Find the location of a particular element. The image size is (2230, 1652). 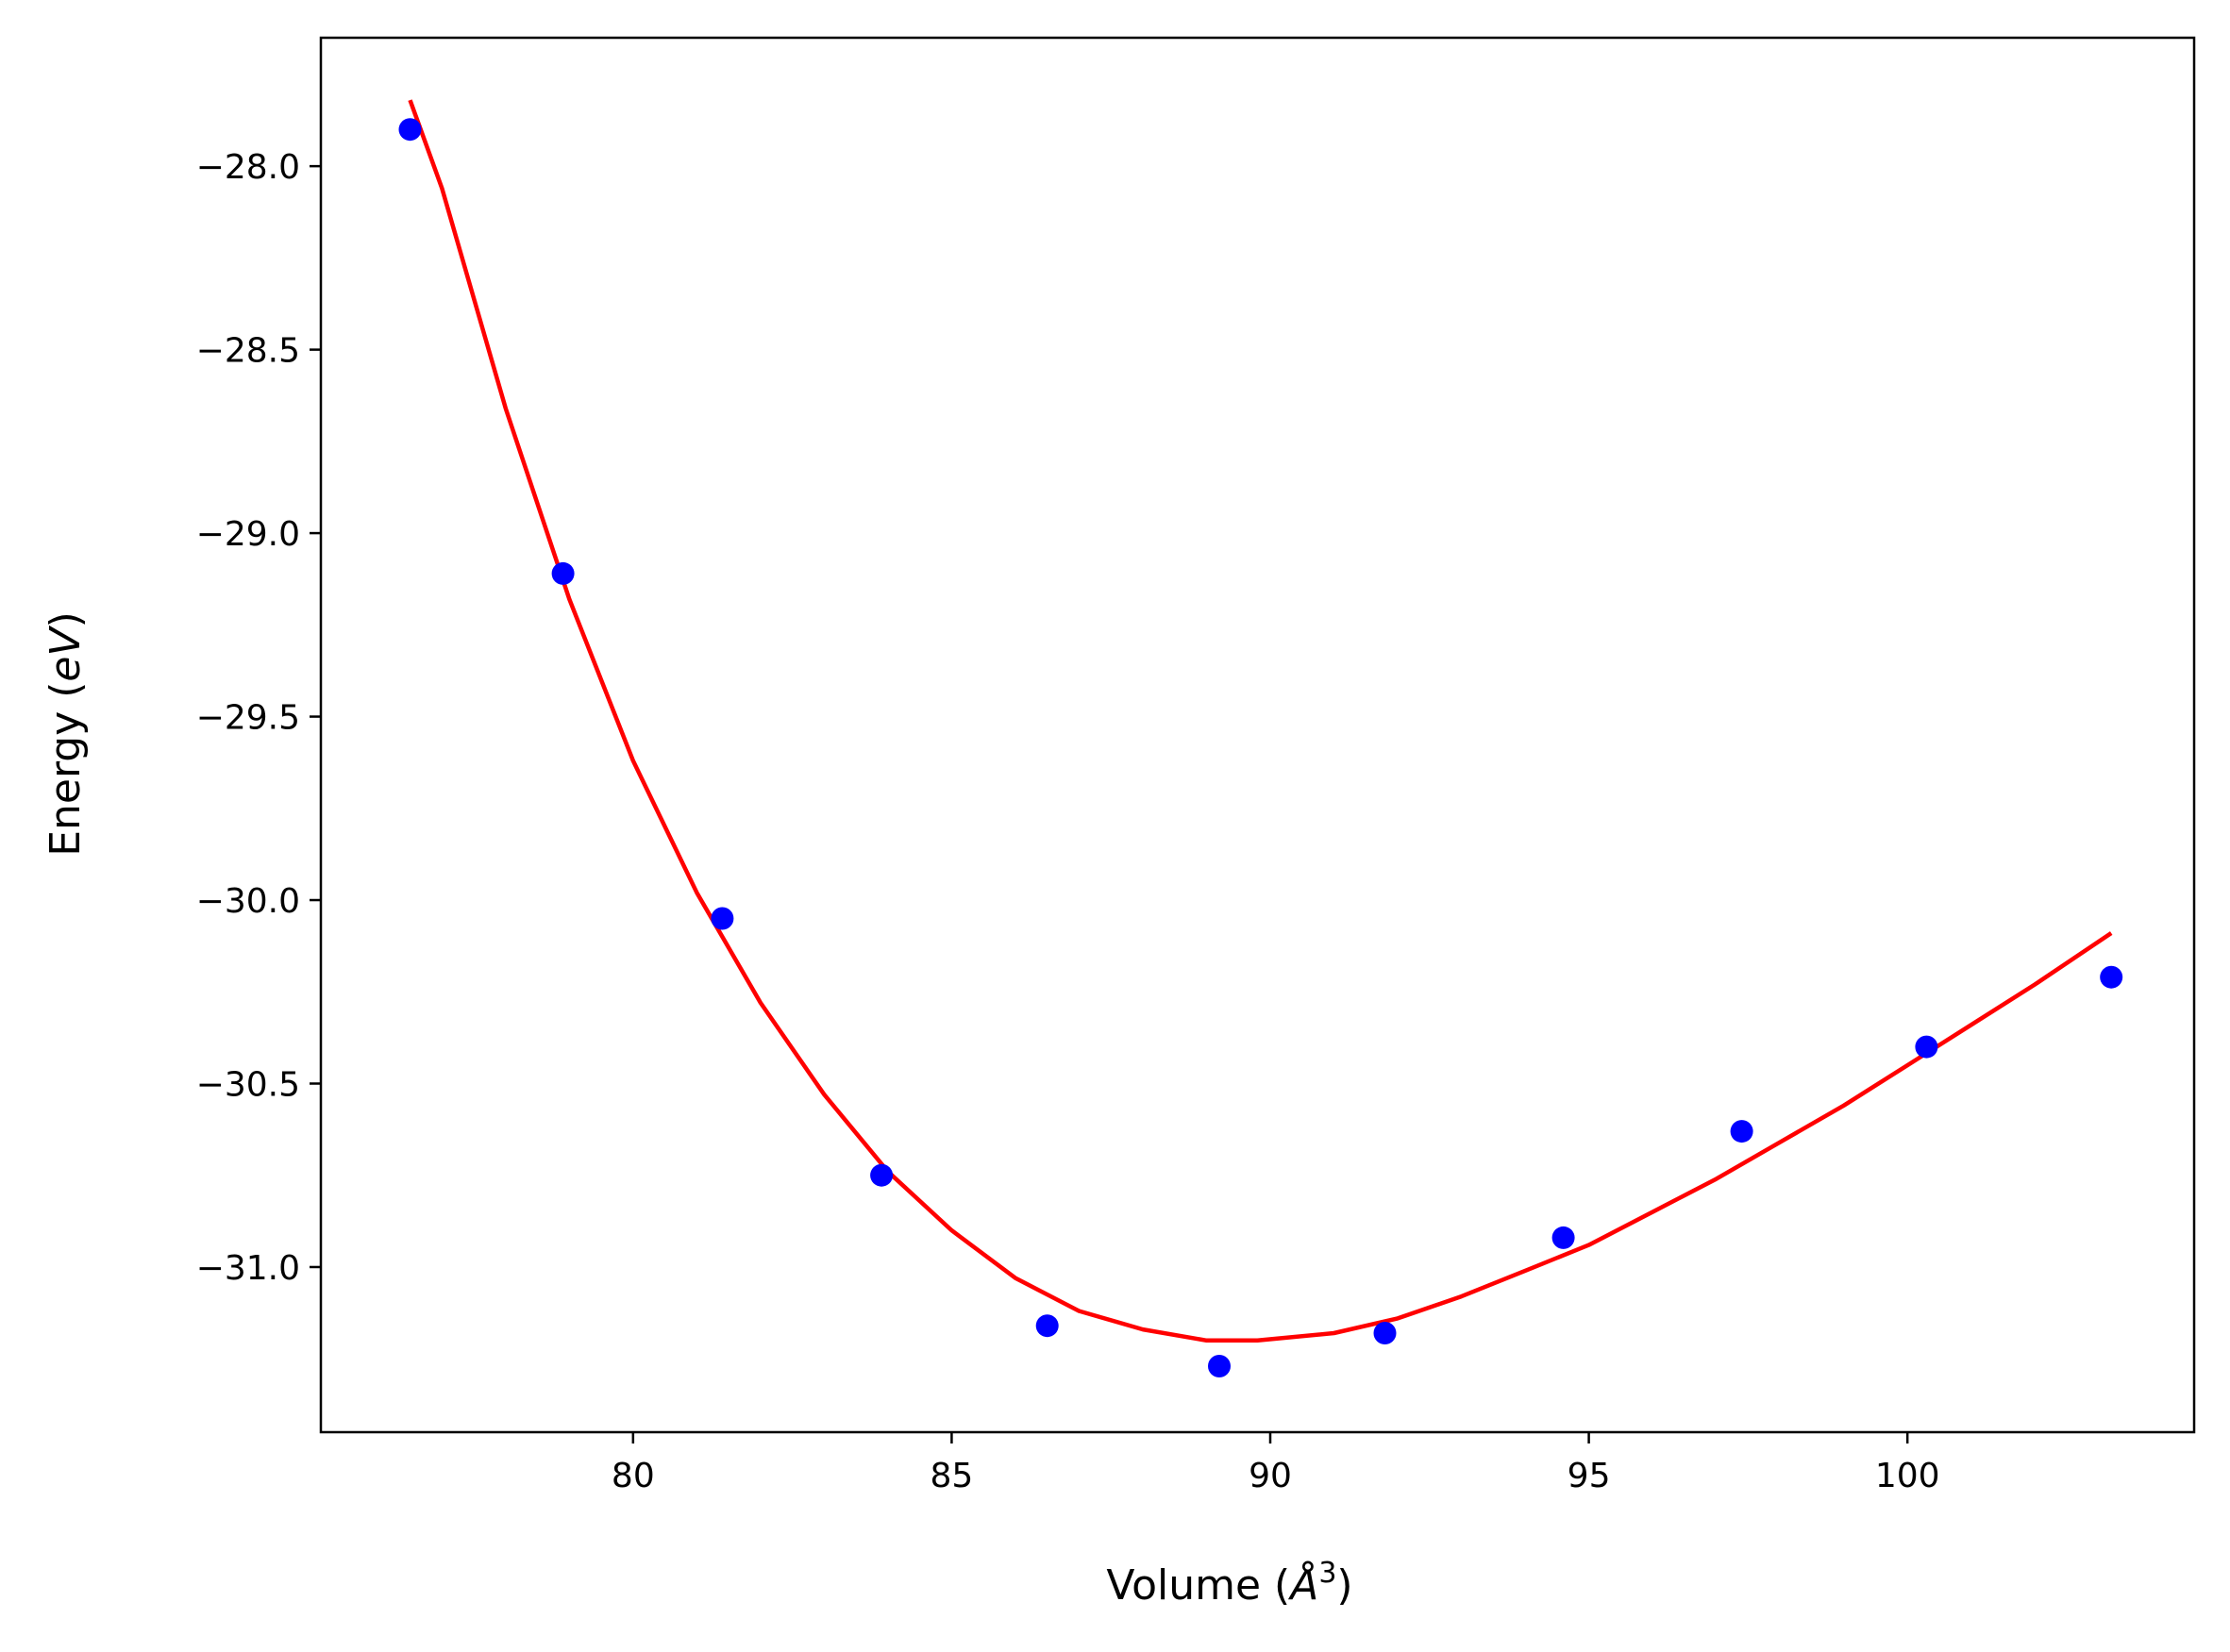

y-axis-ticks: −28.0 −28.5 −29.0 −29.5 −30.0 −30.5 −31.0 is located at coordinates (258, 718).